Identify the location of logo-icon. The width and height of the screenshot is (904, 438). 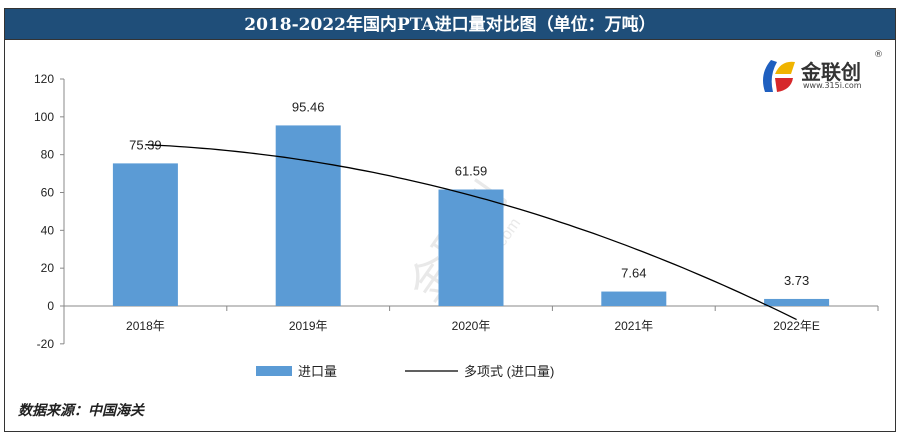
(779, 76).